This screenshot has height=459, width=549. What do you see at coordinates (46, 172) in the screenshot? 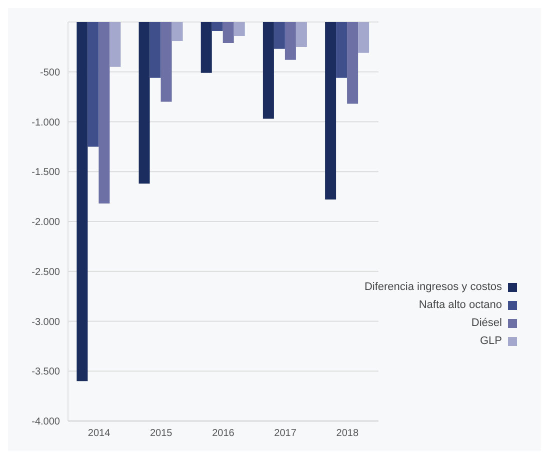
I see `y-tick-label: -1.500` at bounding box center [46, 172].